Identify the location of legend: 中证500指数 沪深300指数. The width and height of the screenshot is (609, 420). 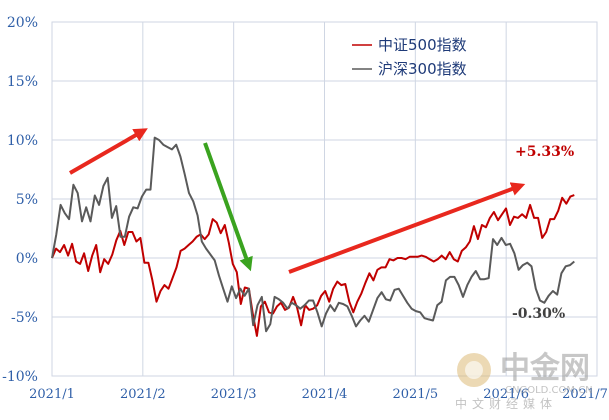
(409, 57).